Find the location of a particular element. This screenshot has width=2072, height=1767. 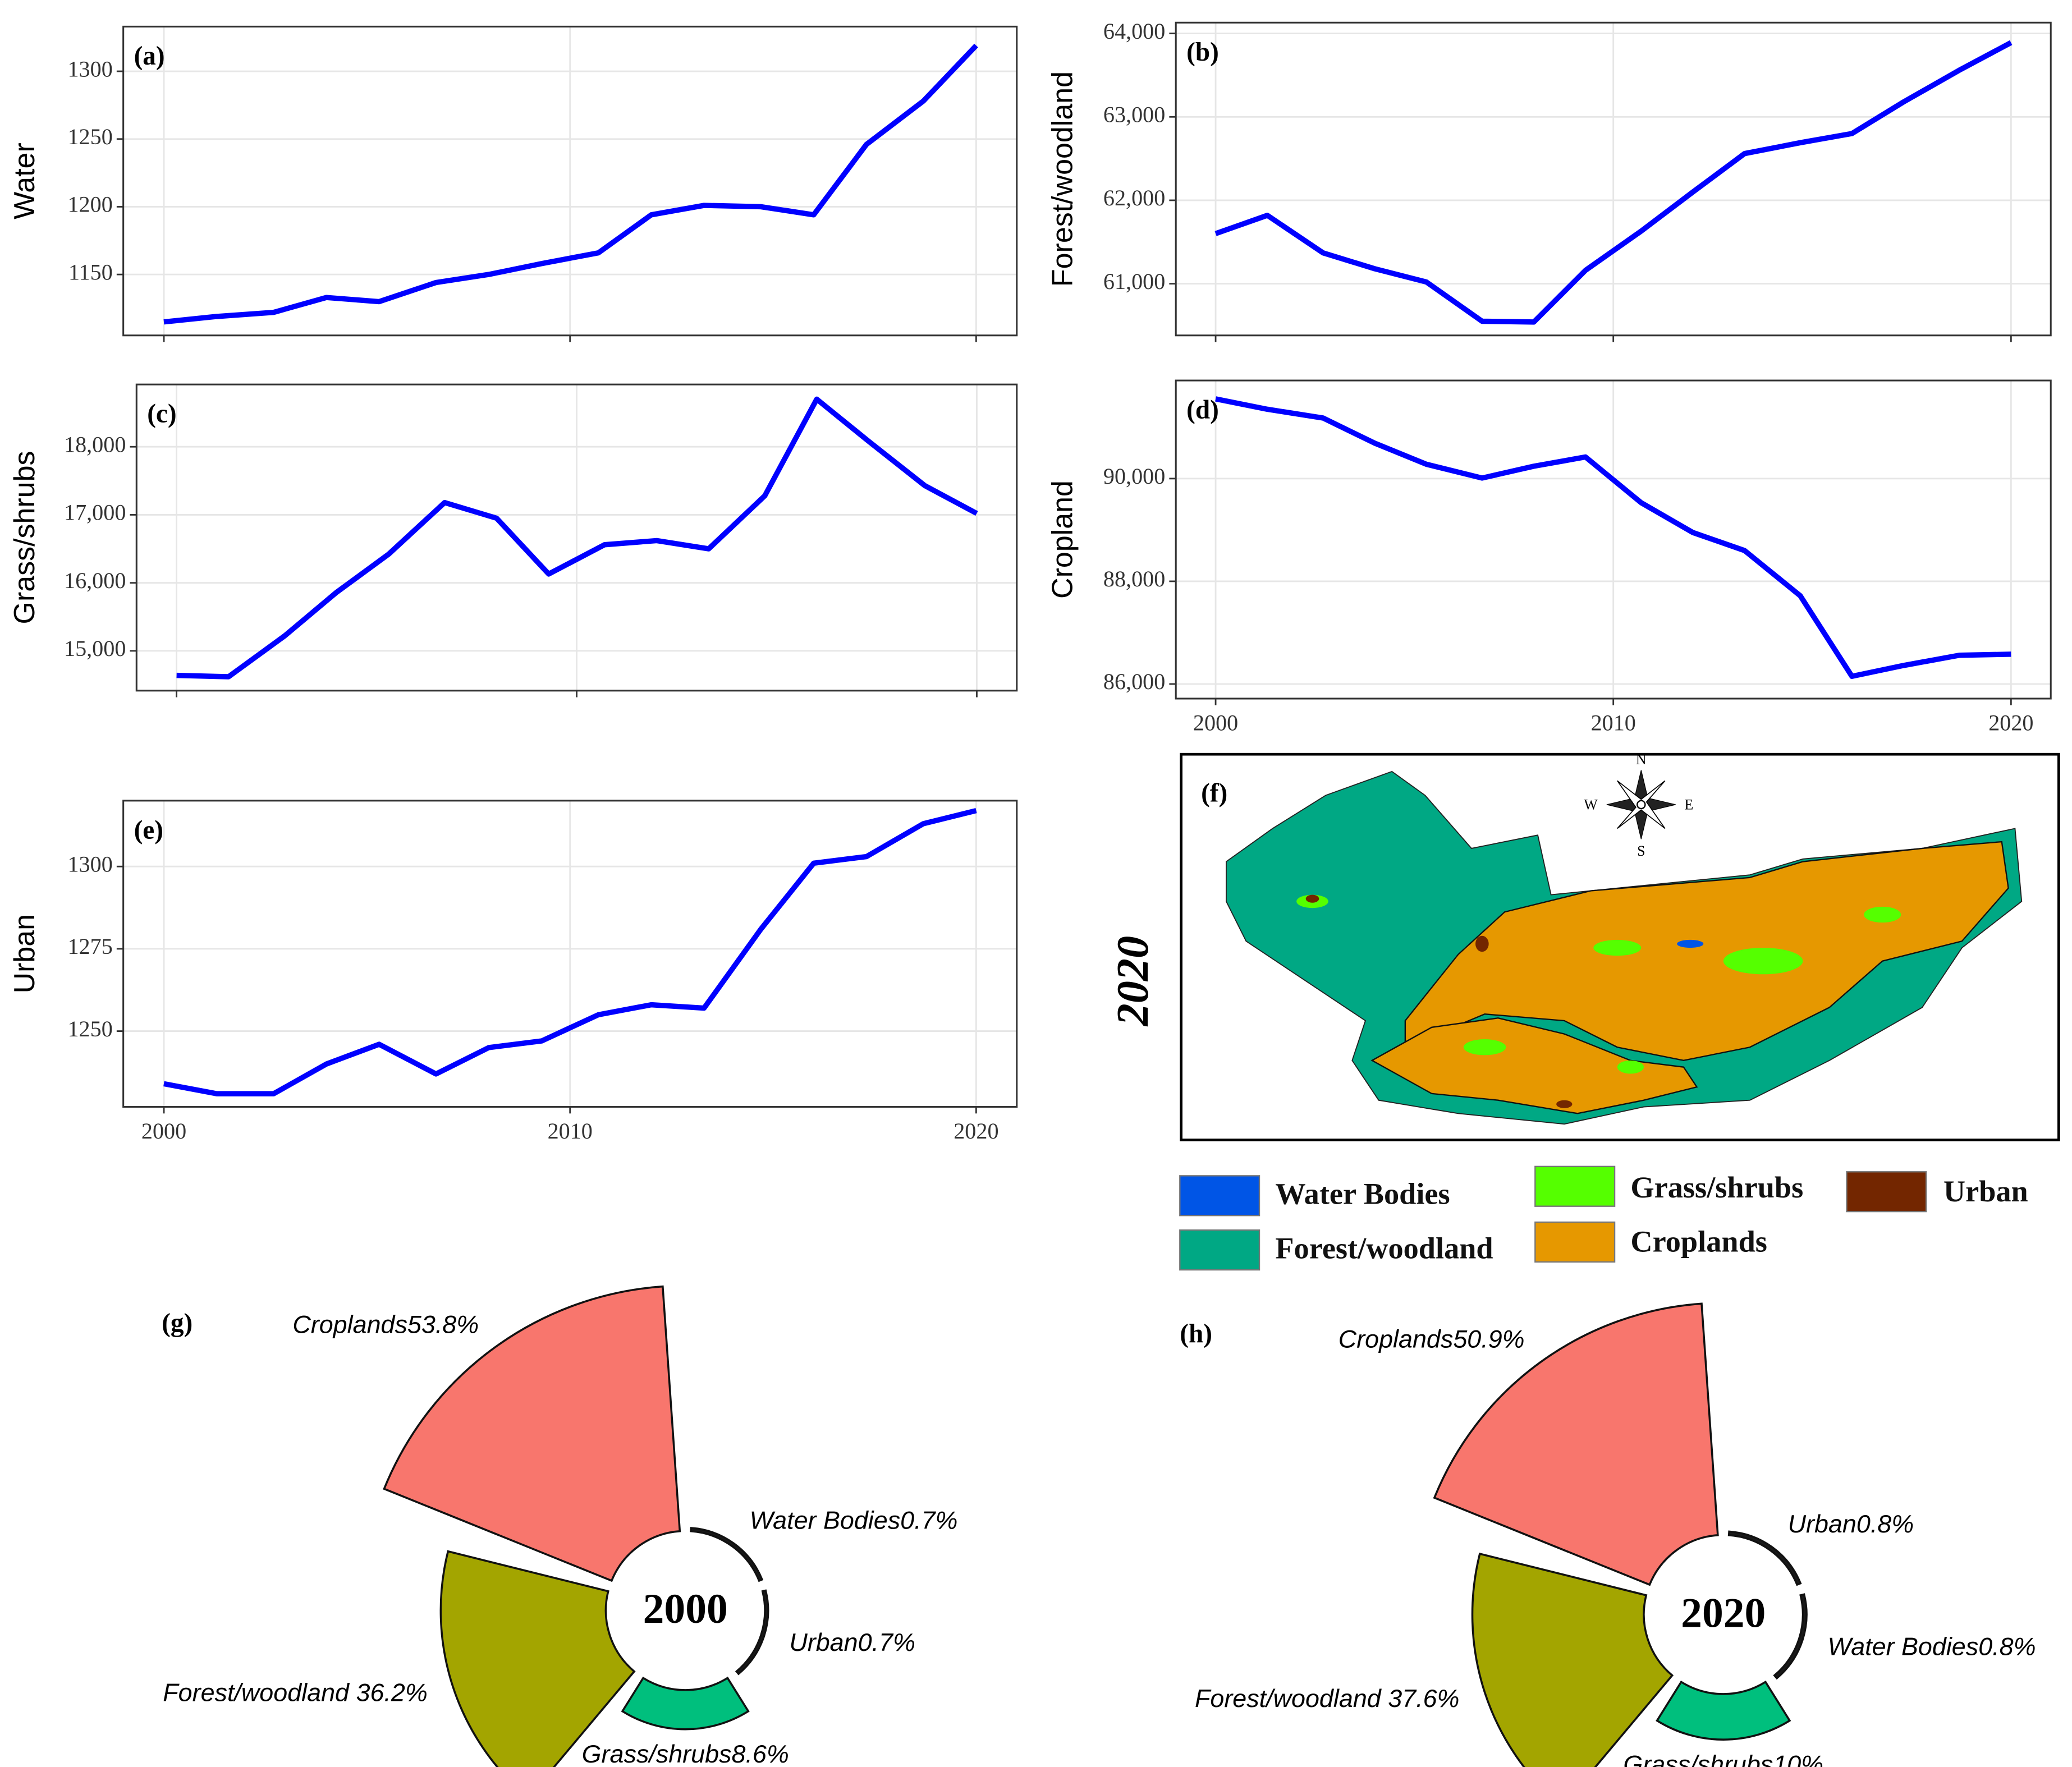

rose-label: Croplands53.8% is located at coordinates (385, 1324).